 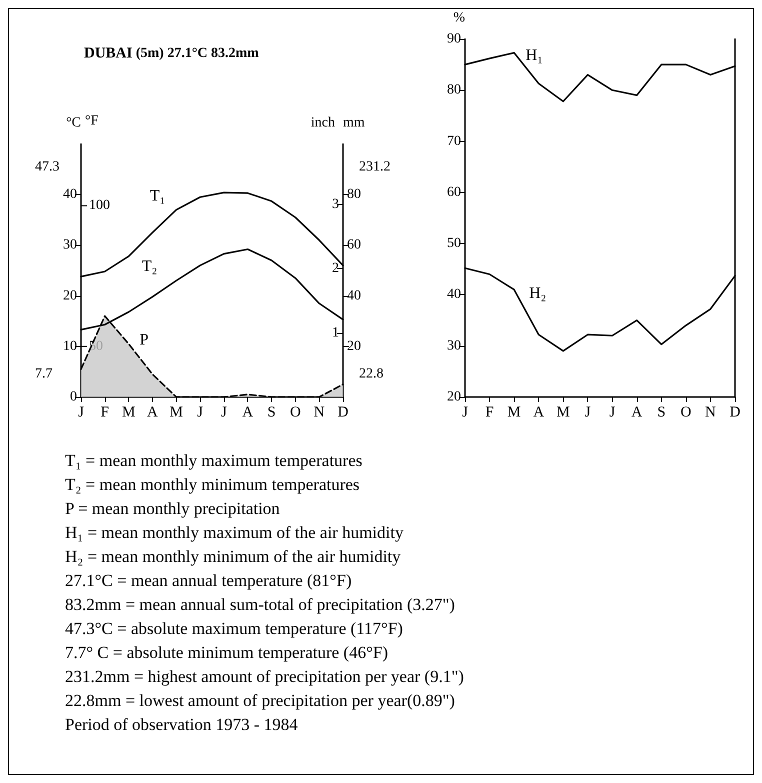 What do you see at coordinates (144, 339) in the screenshot?
I see `series-label: P` at bounding box center [144, 339].